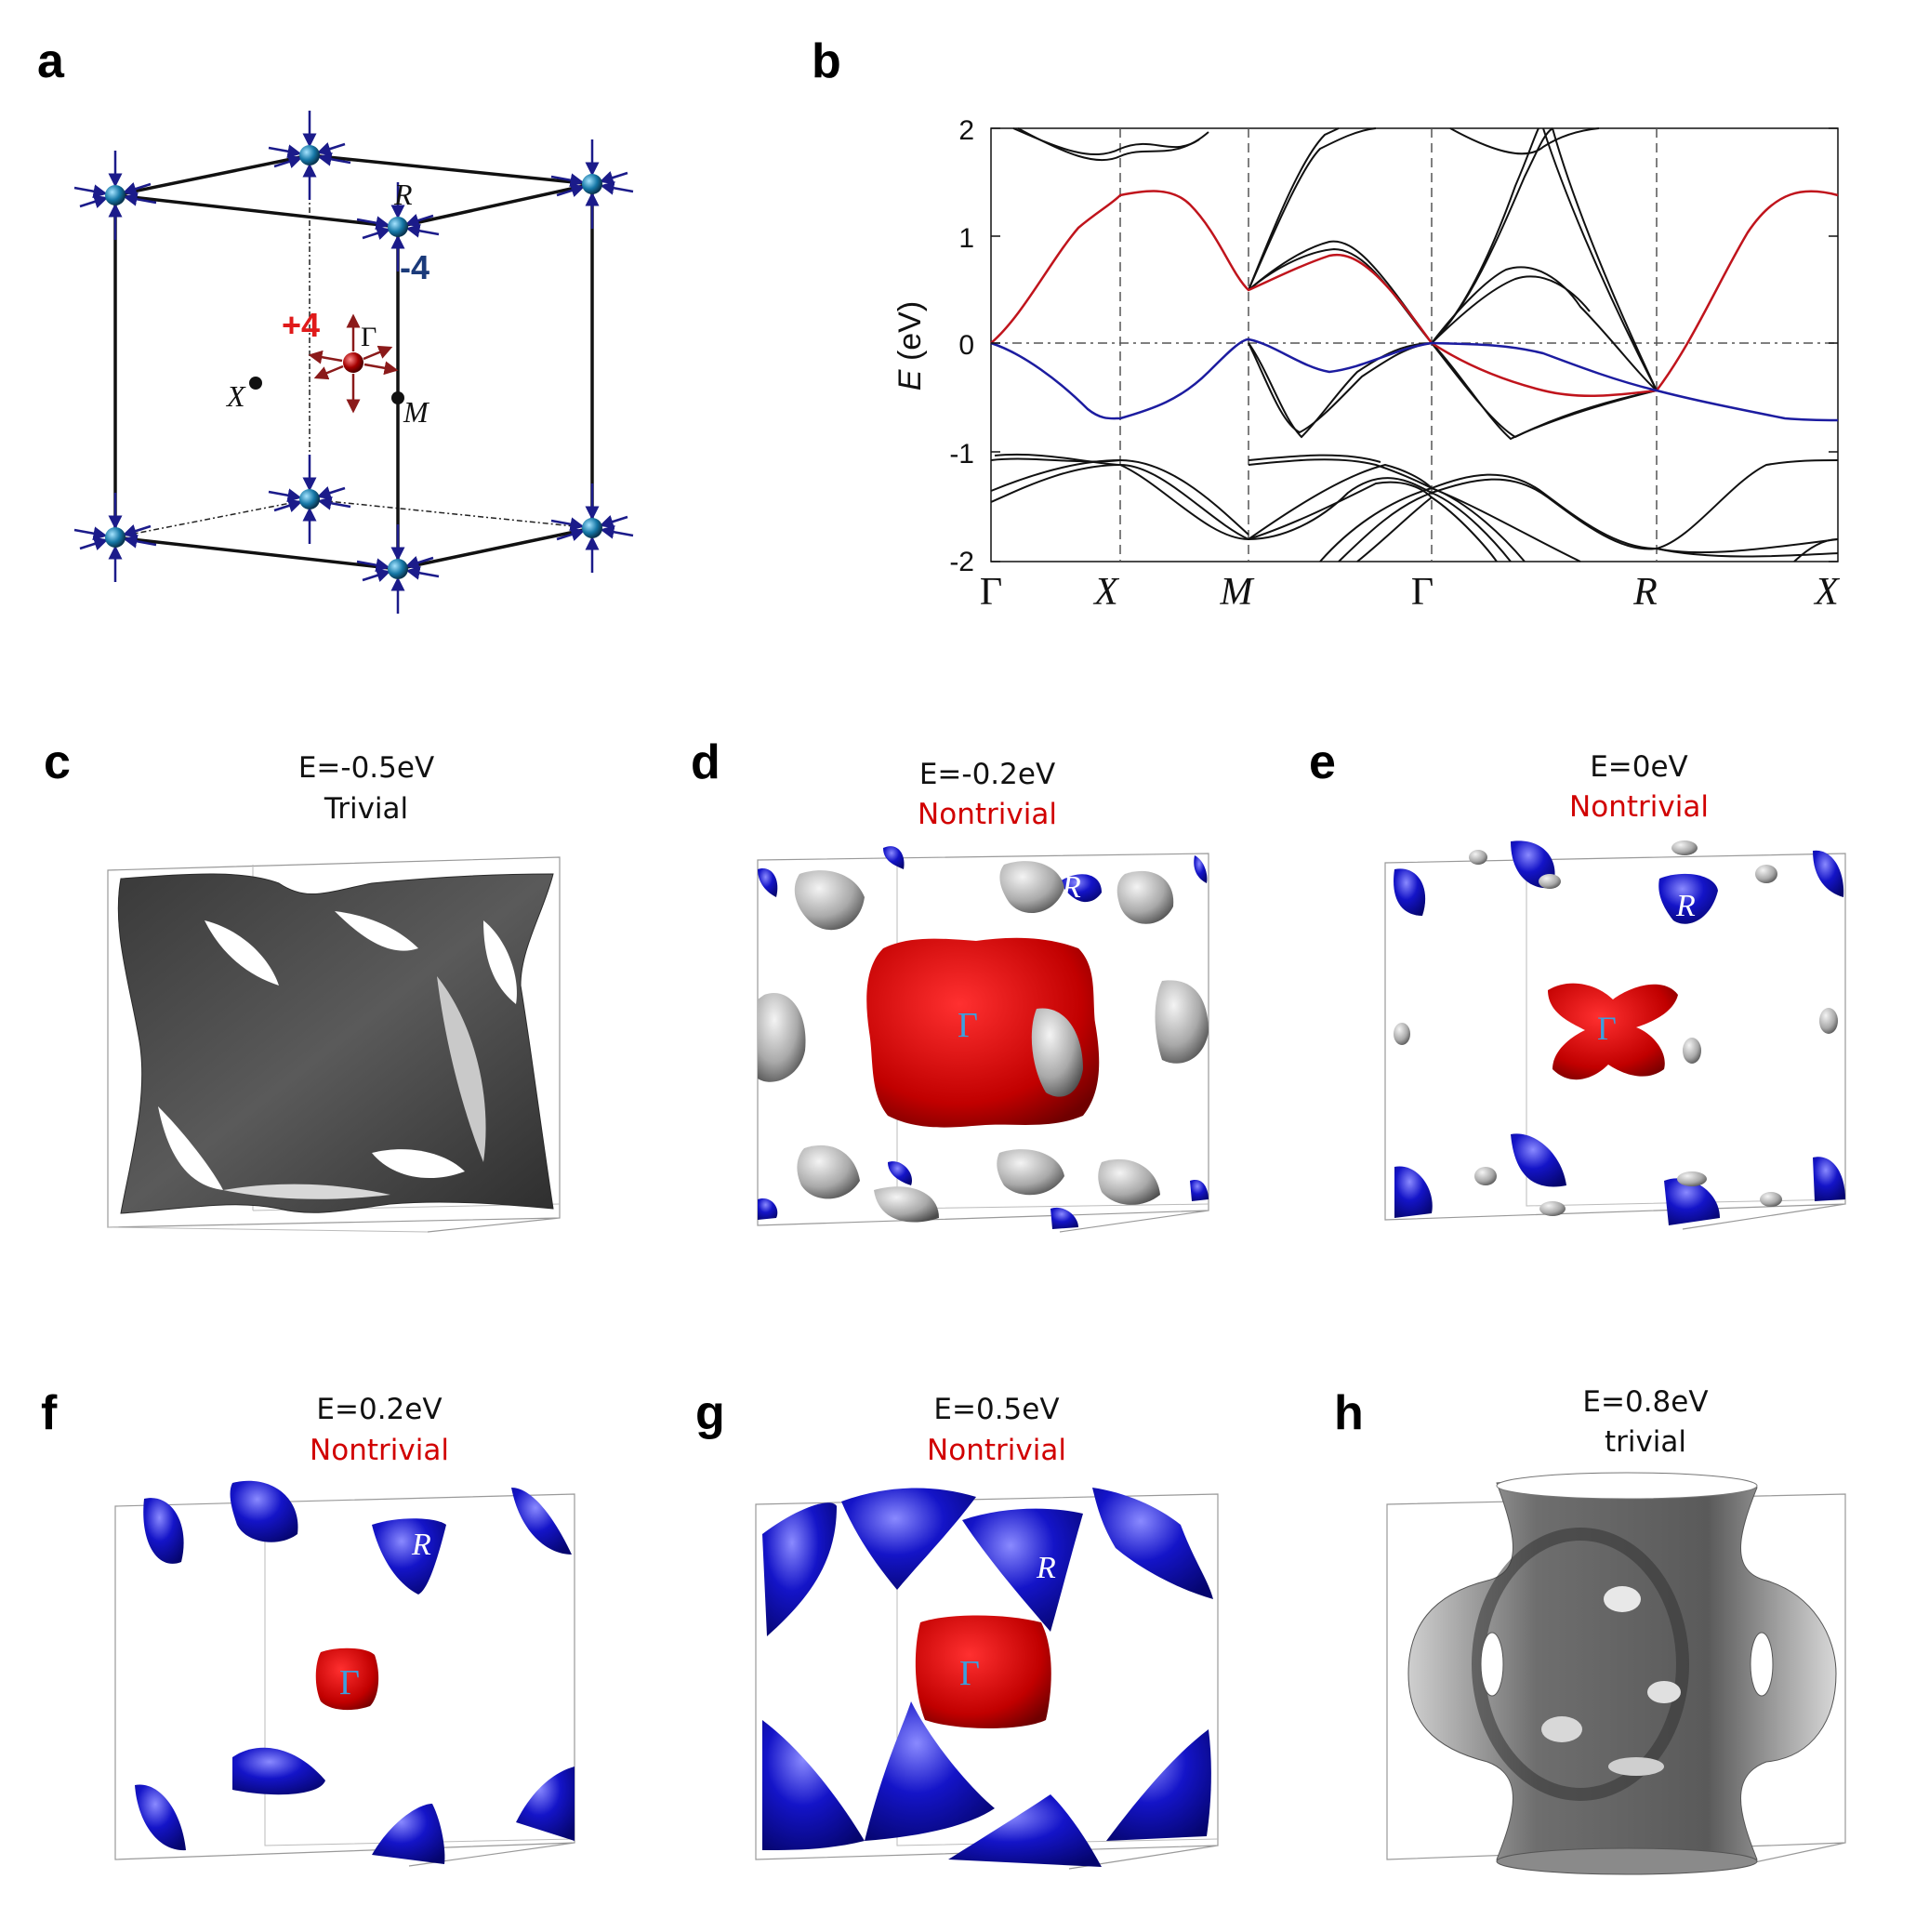 This screenshot has width=1929, height=1932. Describe the element at coordinates (1349, 1413) in the screenshot. I see `panel-letter-h: h` at that location.